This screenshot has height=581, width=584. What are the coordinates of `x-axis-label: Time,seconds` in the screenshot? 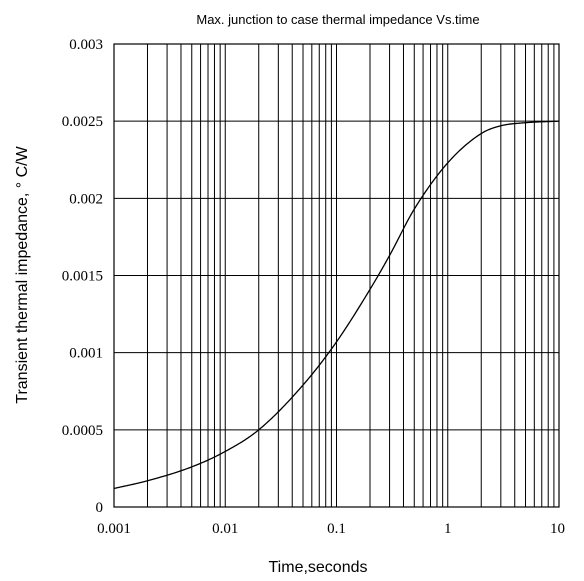 It's located at (318, 567).